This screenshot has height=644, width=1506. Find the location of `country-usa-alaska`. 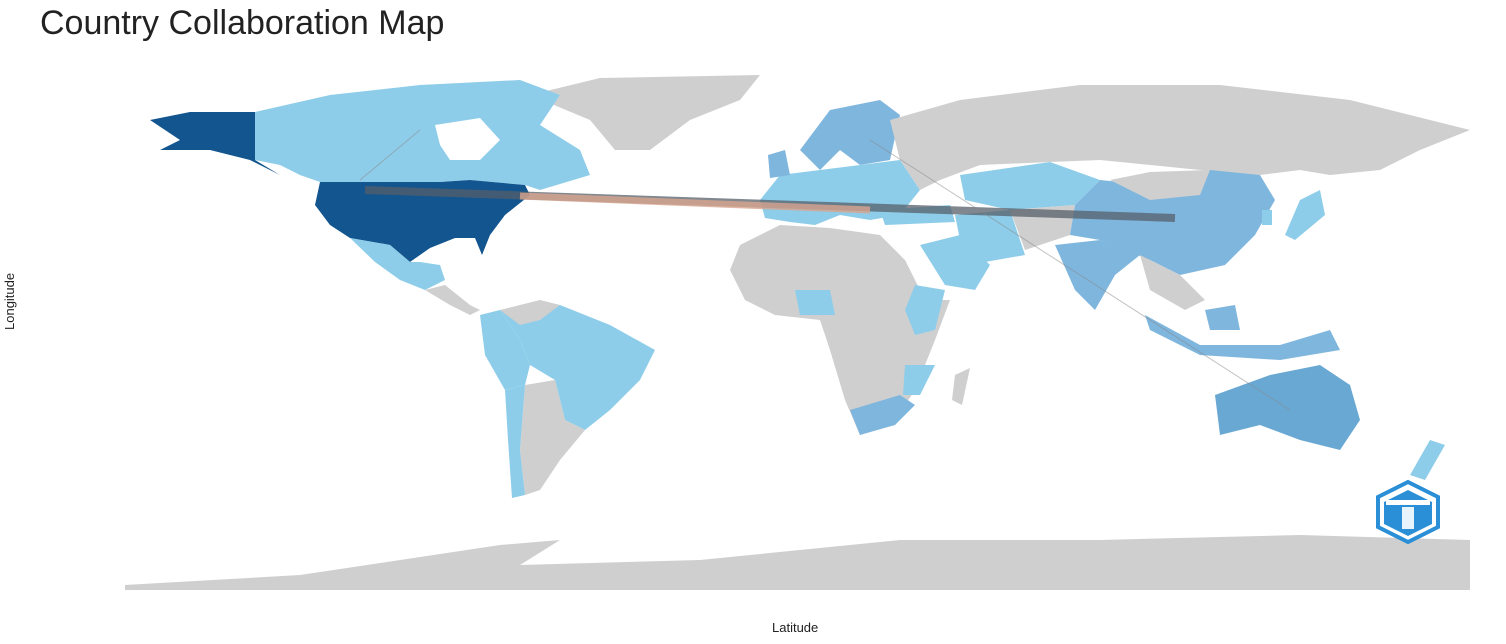

country-usa-alaska is located at coordinates (215, 143).